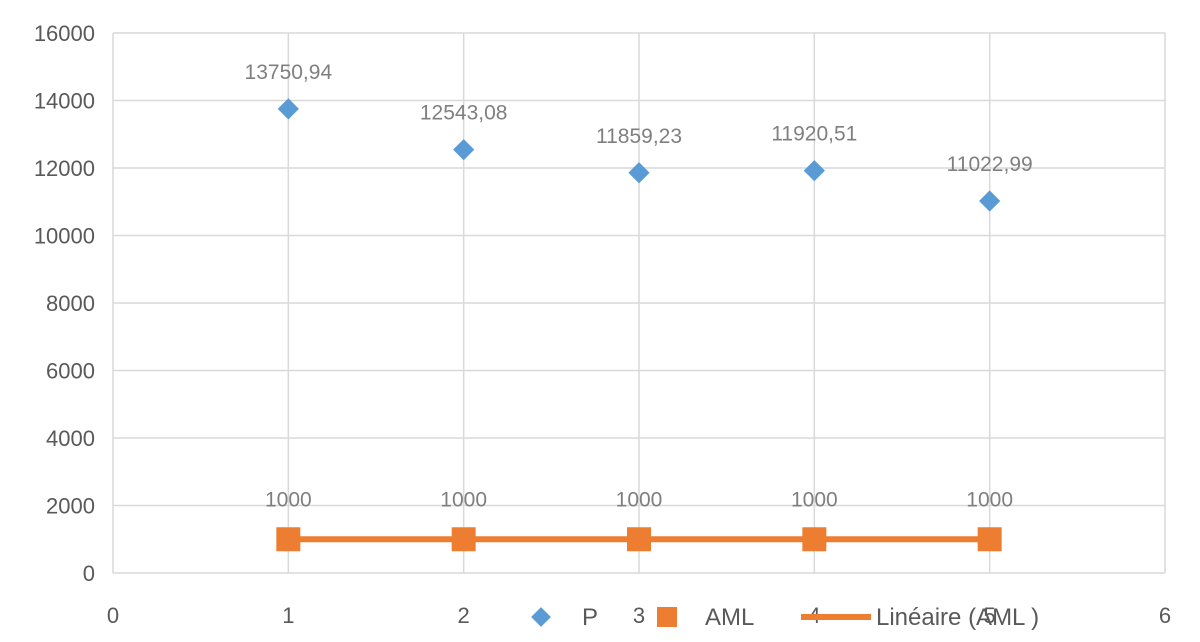  What do you see at coordinates (957, 617) in the screenshot?
I see `legend-label-trendline: Linéaire (AML )` at bounding box center [957, 617].